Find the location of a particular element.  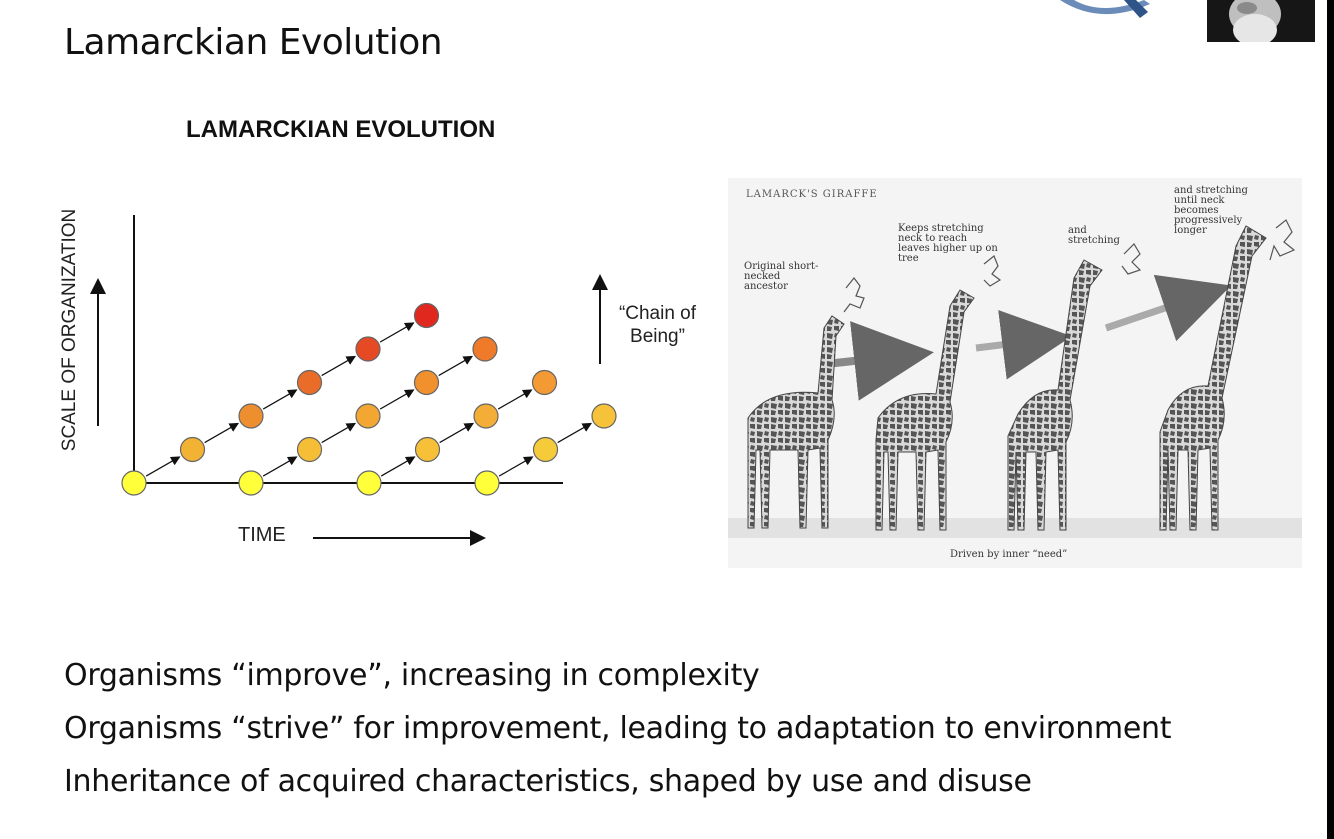

giraffe-caption-3: and stretching is located at coordinates (1094, 235).